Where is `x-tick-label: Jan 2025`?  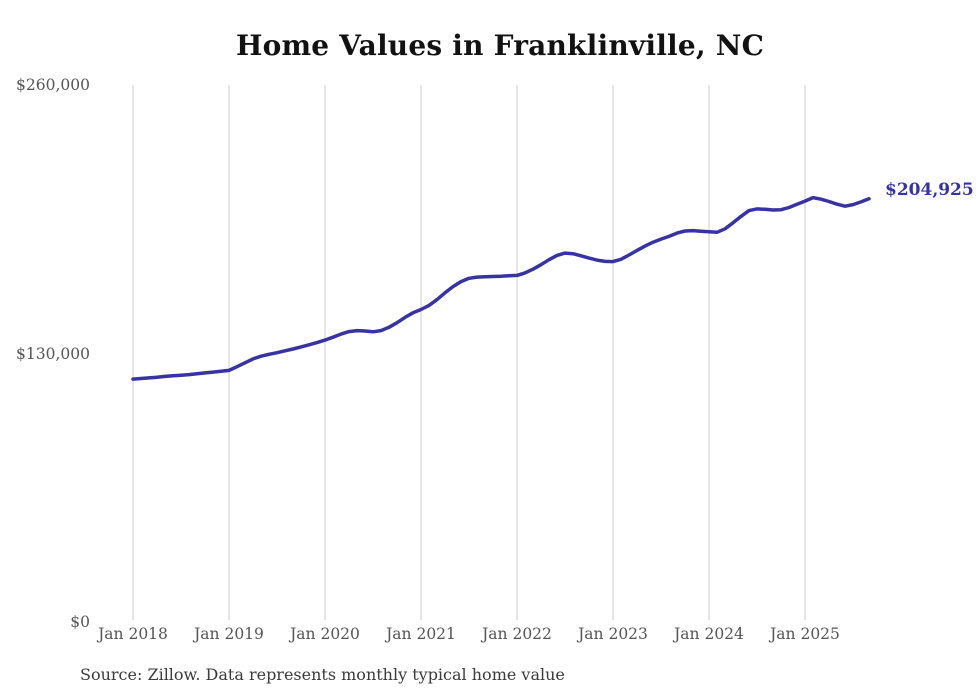
x-tick-label: Jan 2025 is located at coordinates (805, 634).